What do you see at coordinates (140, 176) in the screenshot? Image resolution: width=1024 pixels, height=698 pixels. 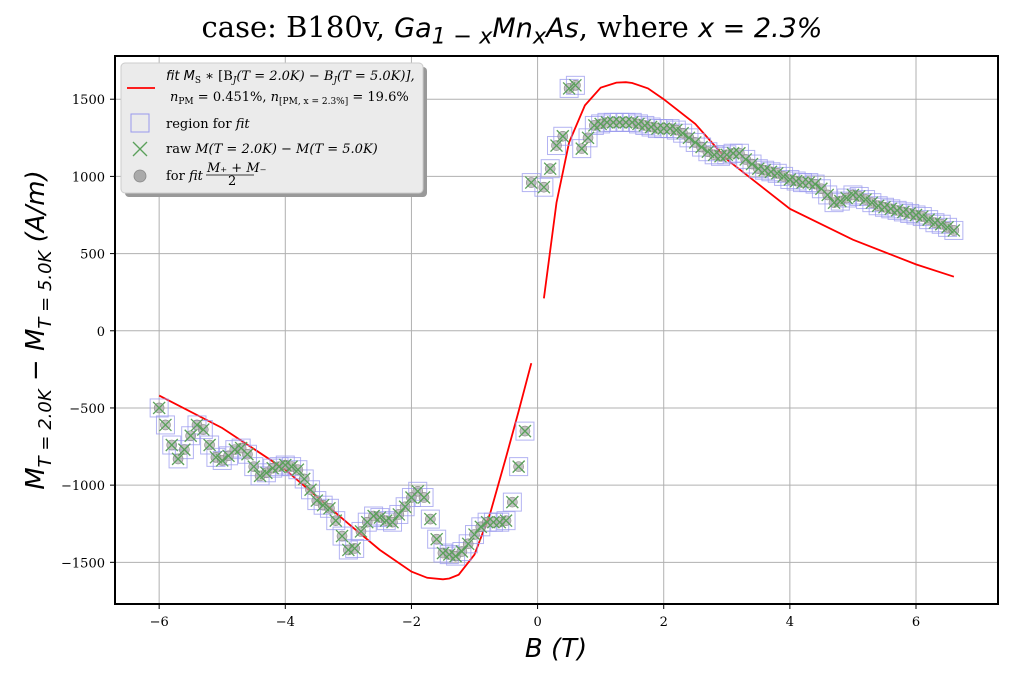 I see `legend-avg-swatch` at bounding box center [140, 176].